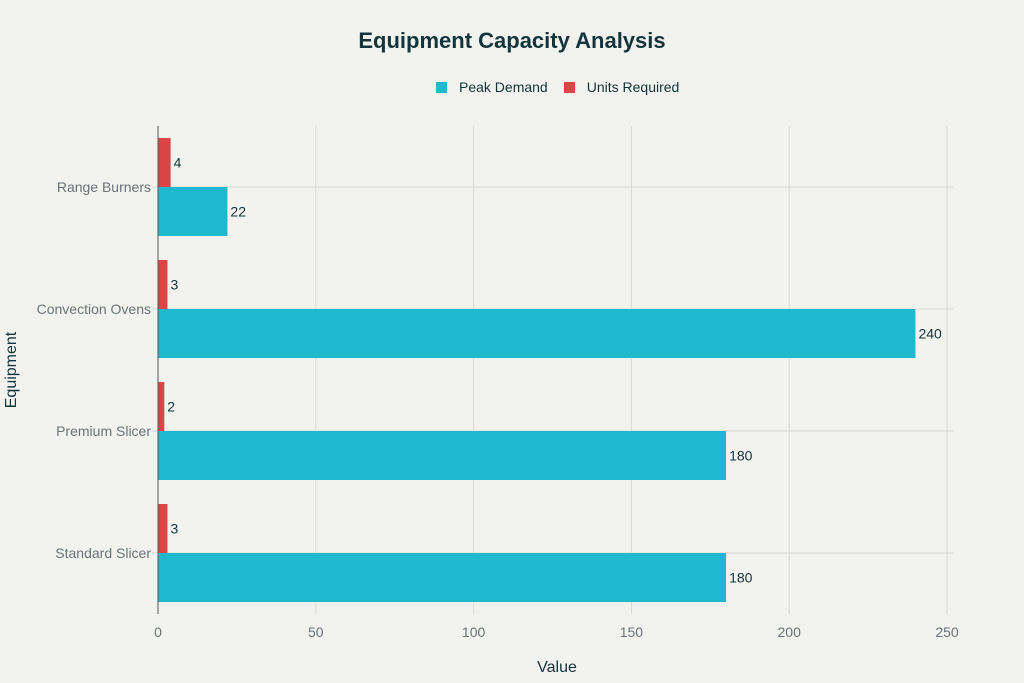 This screenshot has height=683, width=1024. Describe the element at coordinates (569, 87) in the screenshot. I see `legend-swatch-units-required` at that location.